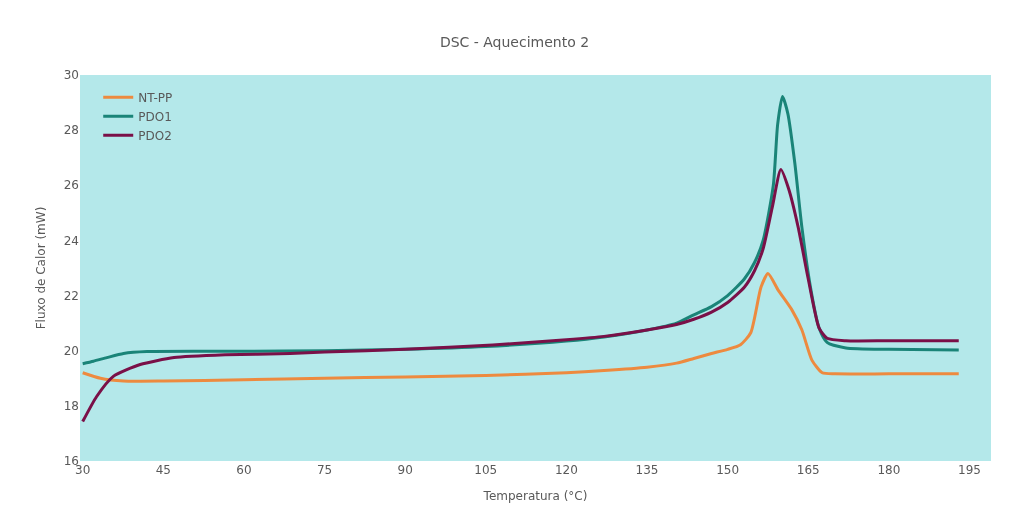 The height and width of the screenshot is (526, 1029). What do you see at coordinates (71, 185) in the screenshot?
I see `y-tick-label: 26` at bounding box center [71, 185].